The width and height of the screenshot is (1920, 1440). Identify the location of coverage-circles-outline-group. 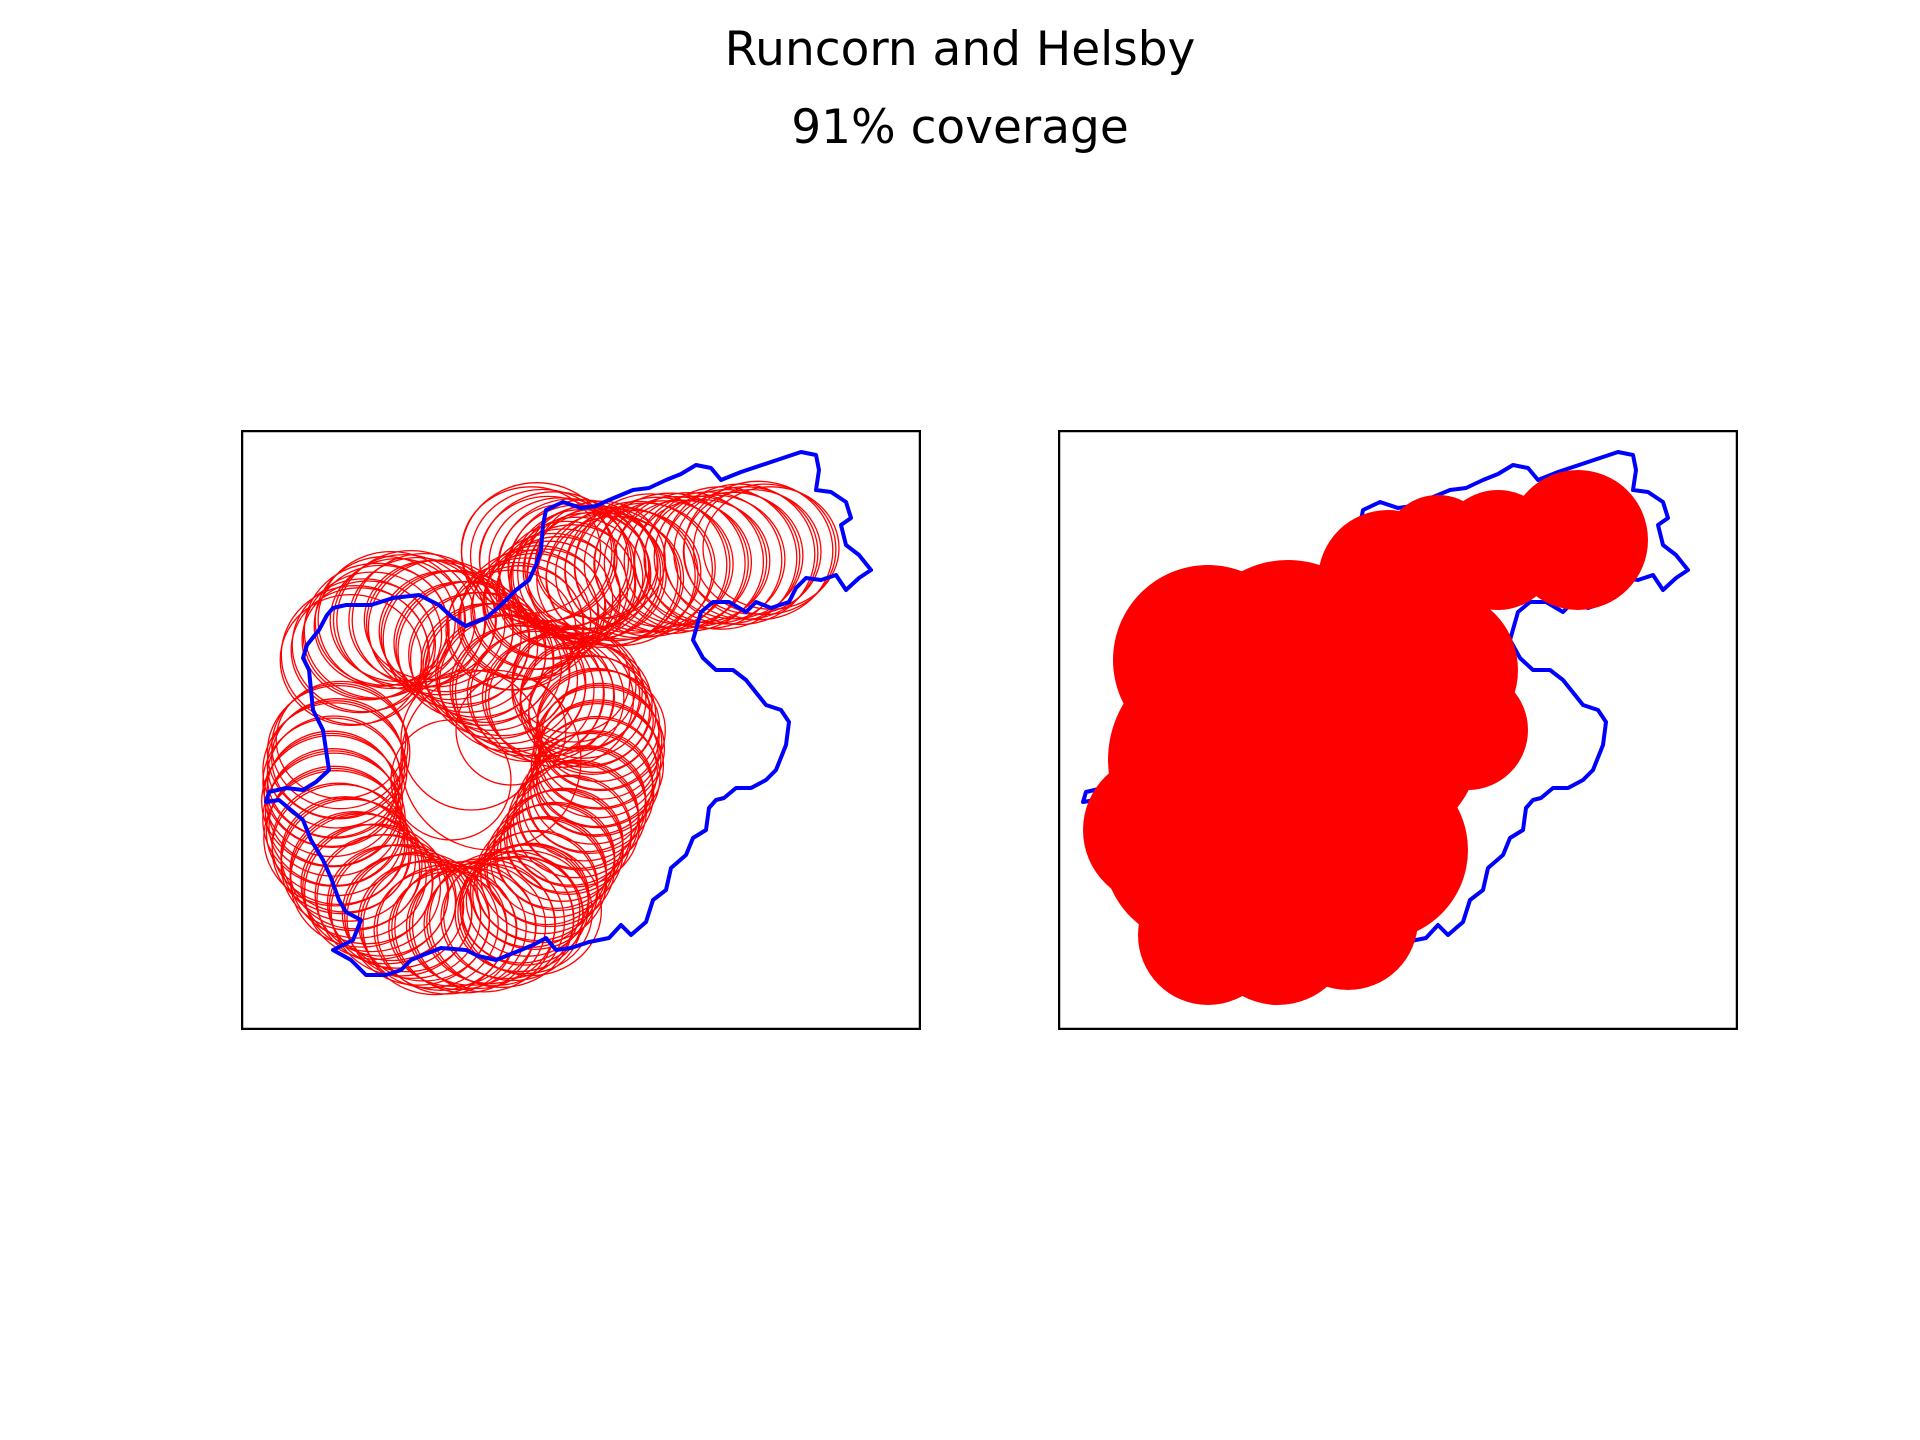
(550, 738).